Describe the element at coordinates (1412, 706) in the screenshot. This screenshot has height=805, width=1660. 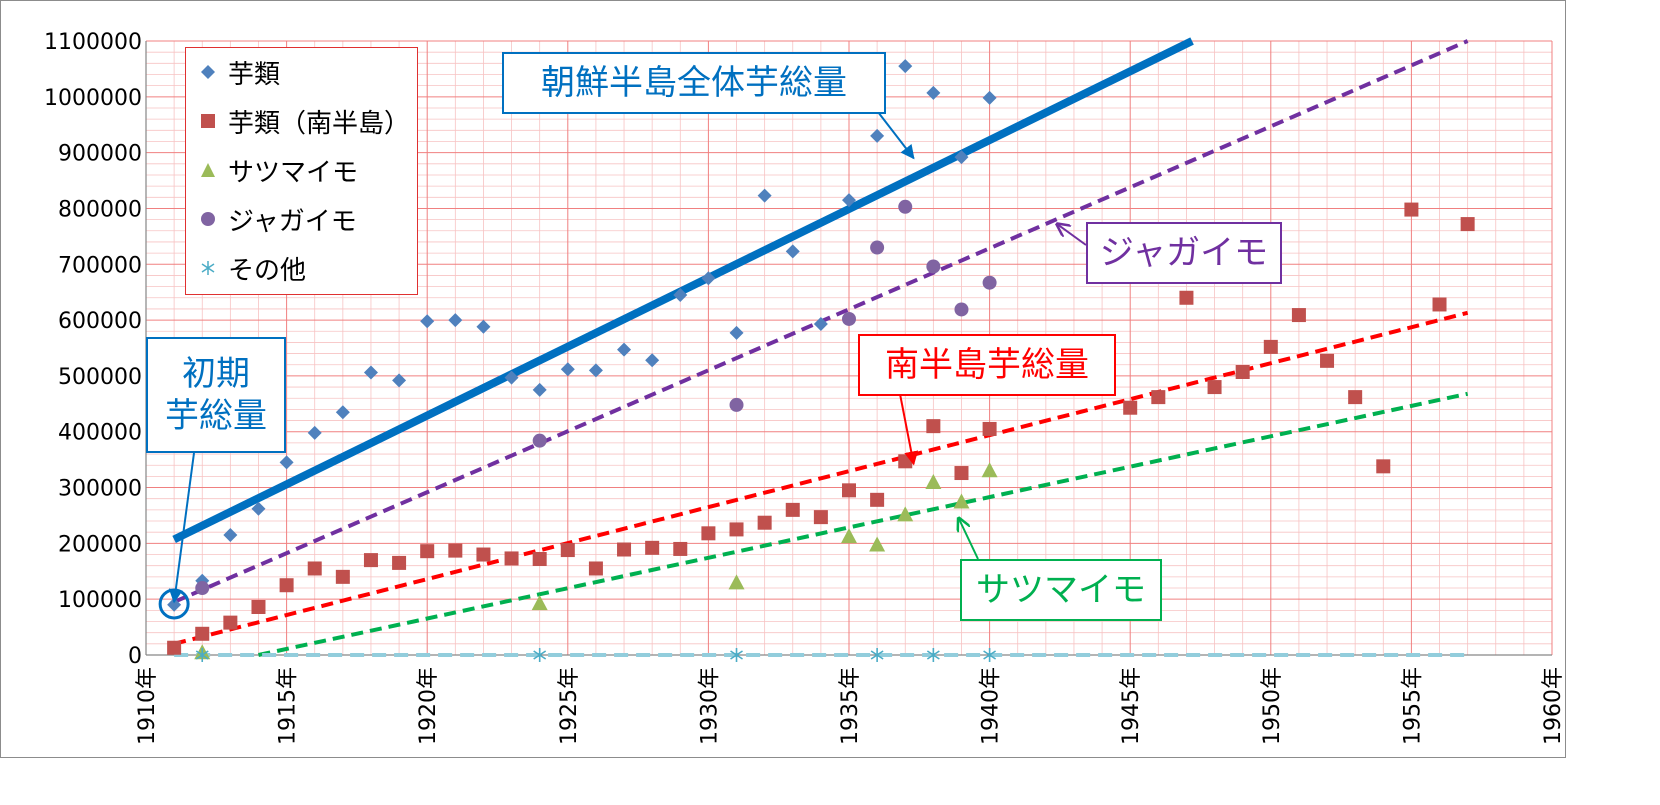
I see `x-tick-label: 1955年` at that location.